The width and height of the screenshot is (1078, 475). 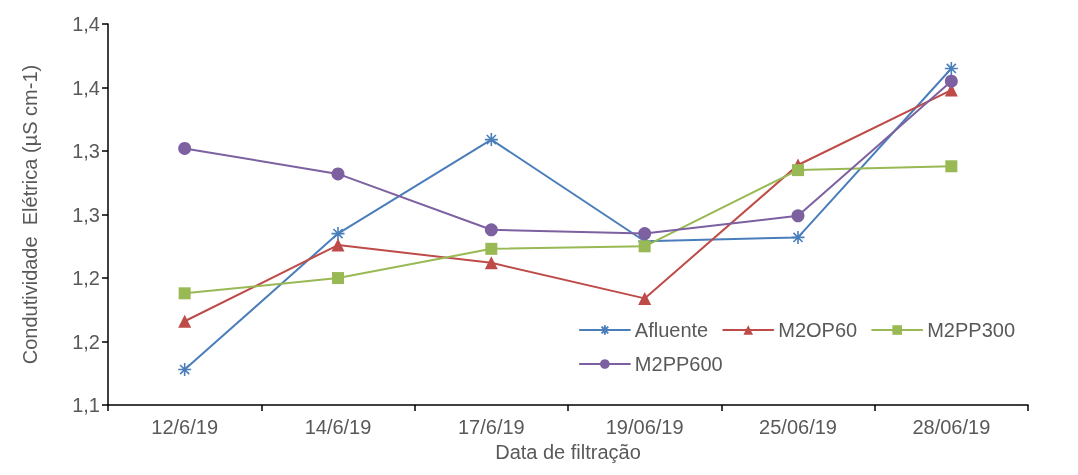 I want to click on x-tick-label: 19/06/19, so click(x=644, y=427).